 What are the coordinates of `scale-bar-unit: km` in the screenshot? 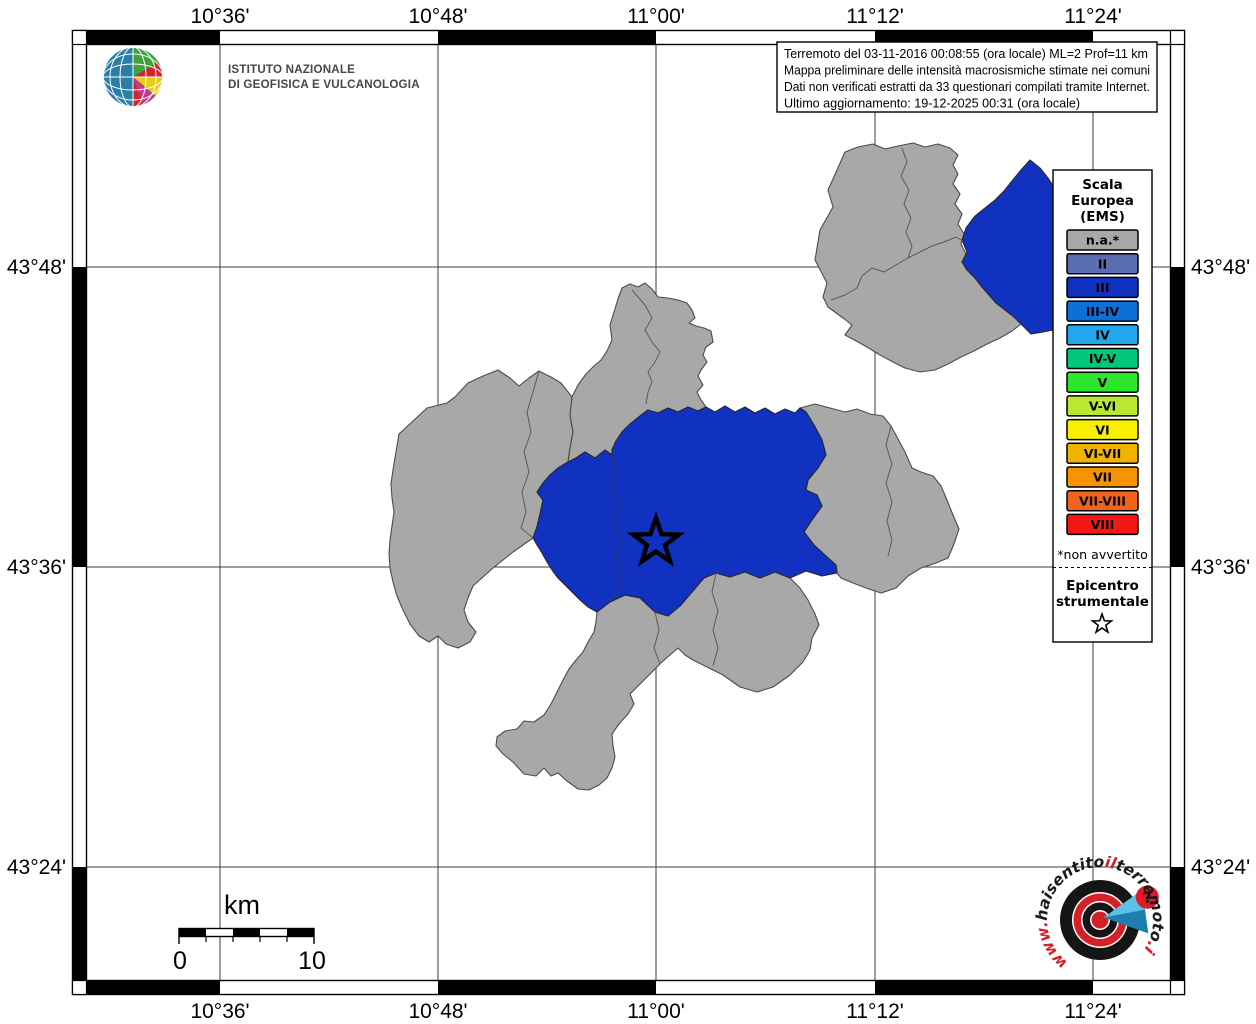 It's located at (242, 905).